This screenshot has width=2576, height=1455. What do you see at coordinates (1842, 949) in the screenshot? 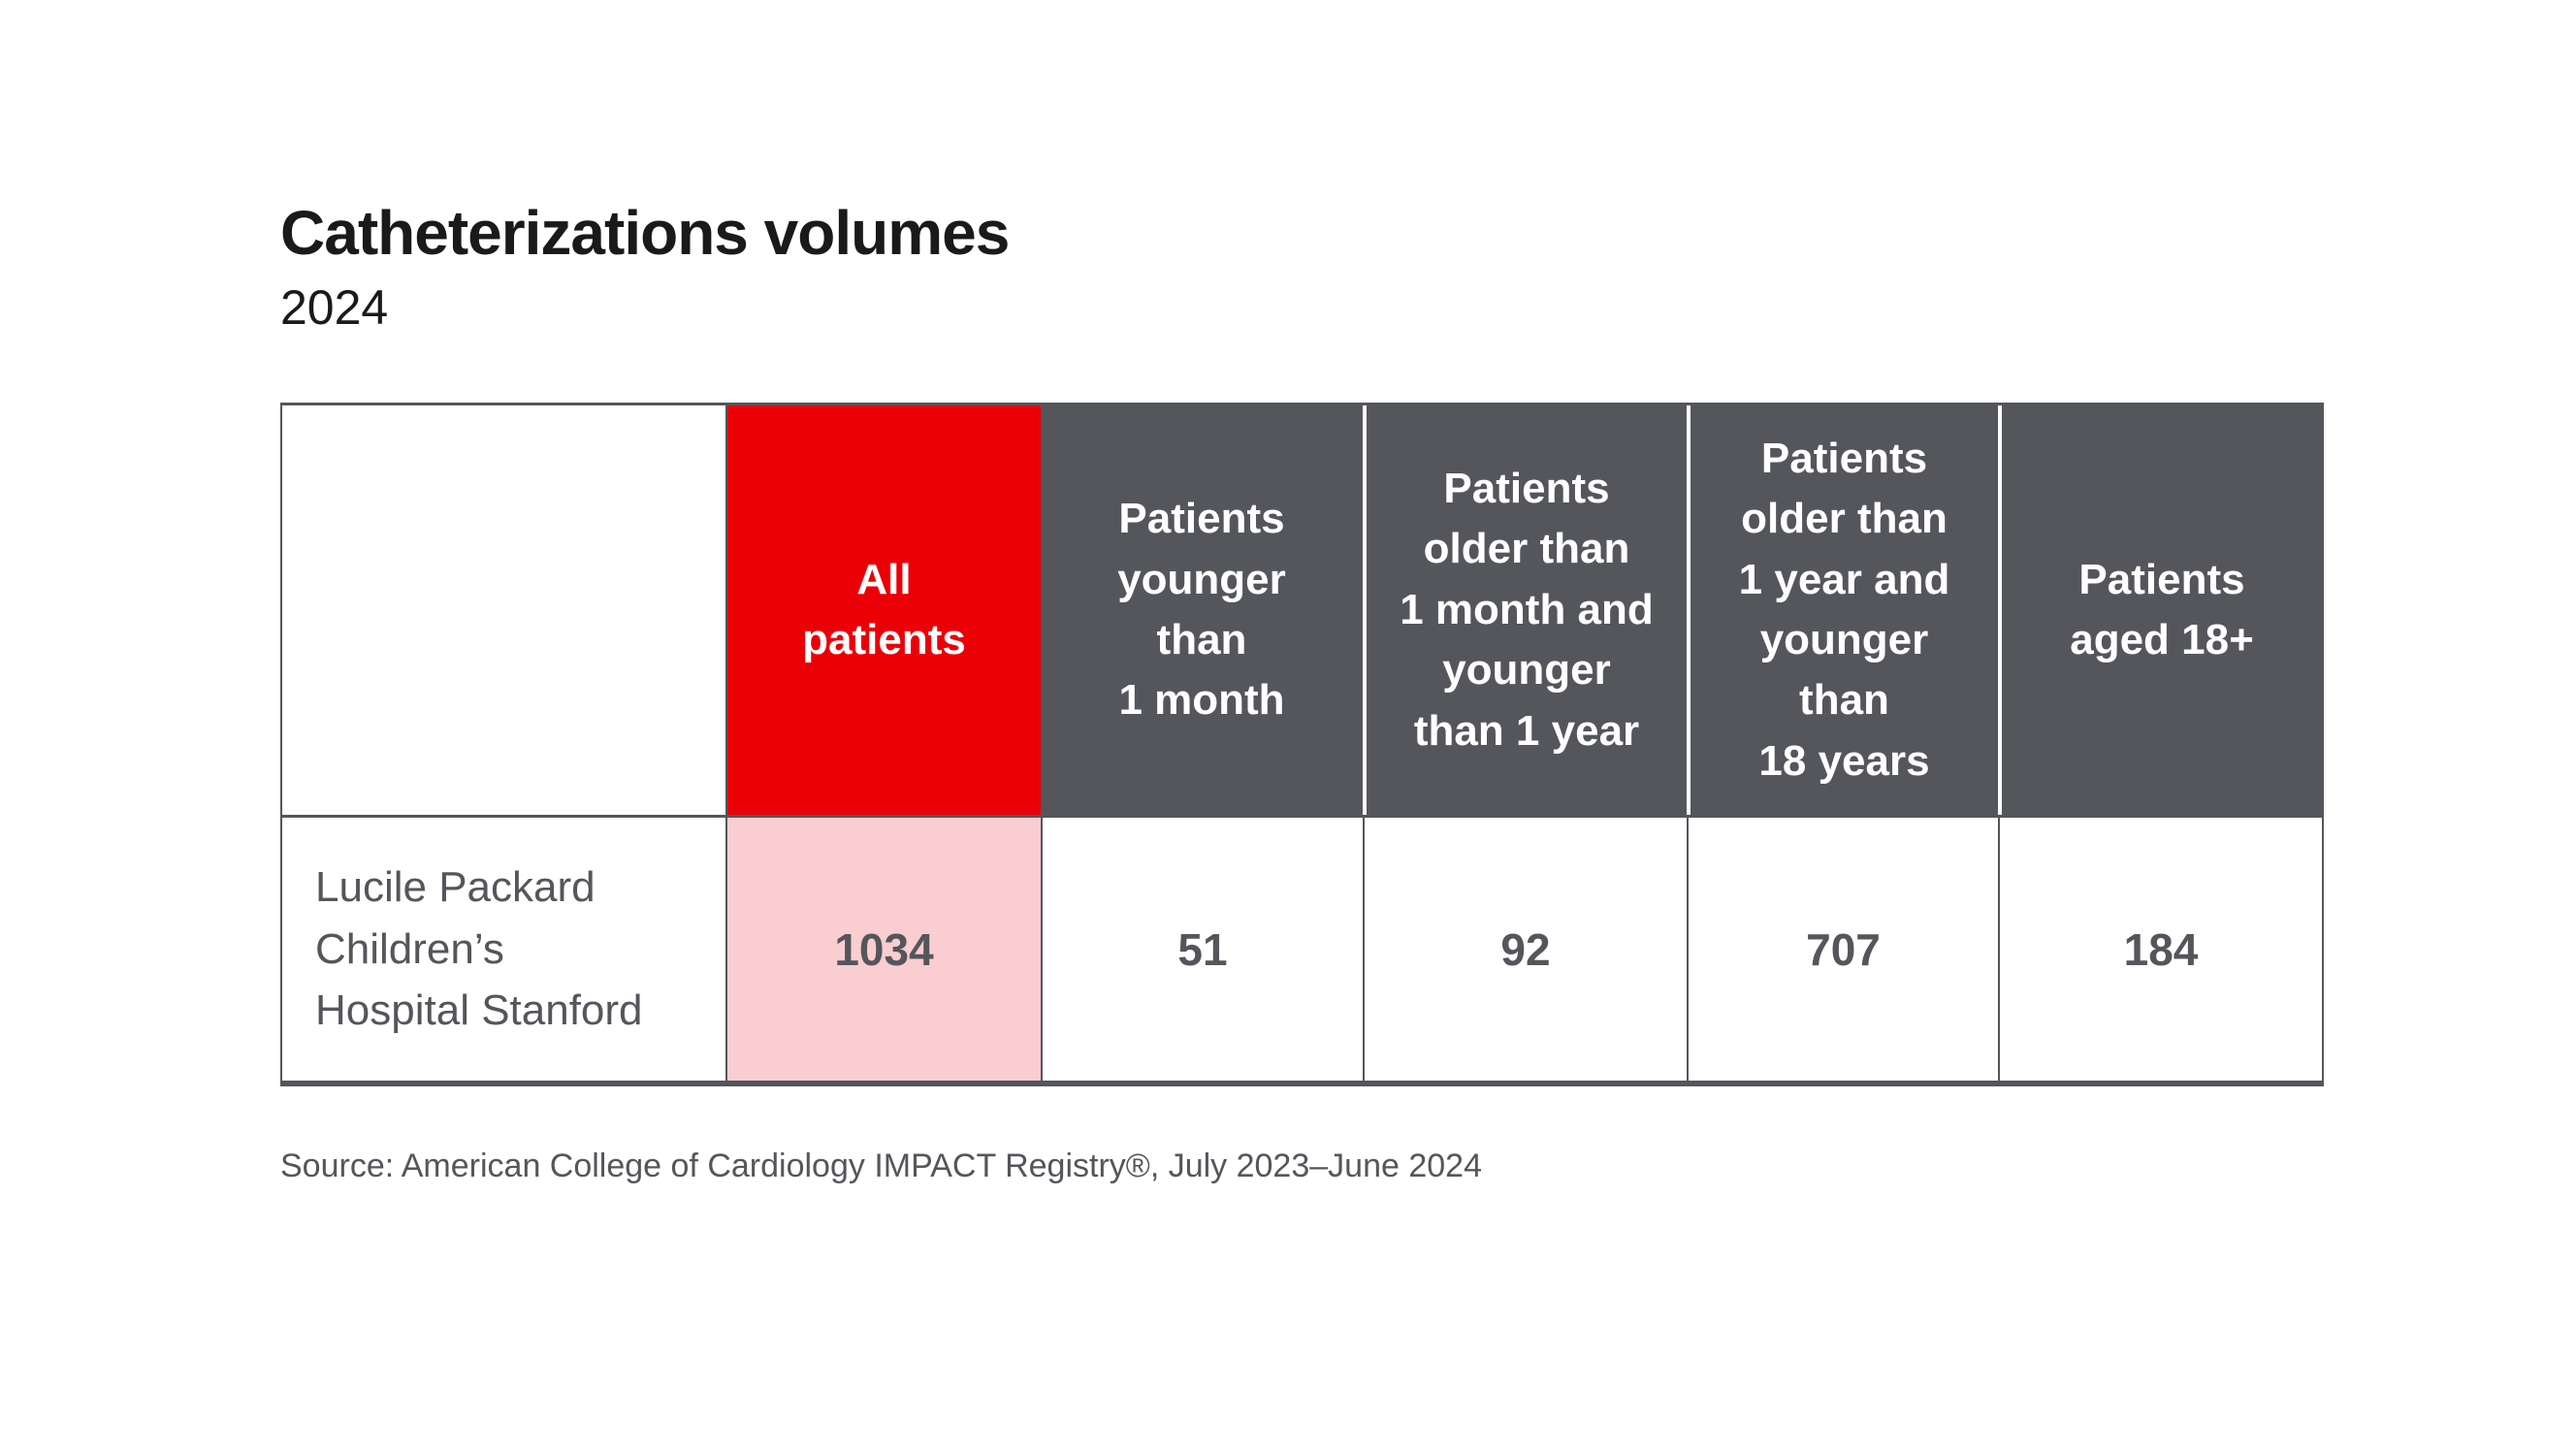
I see `cell-1-year-to-18-years-value: 707` at bounding box center [1842, 949].